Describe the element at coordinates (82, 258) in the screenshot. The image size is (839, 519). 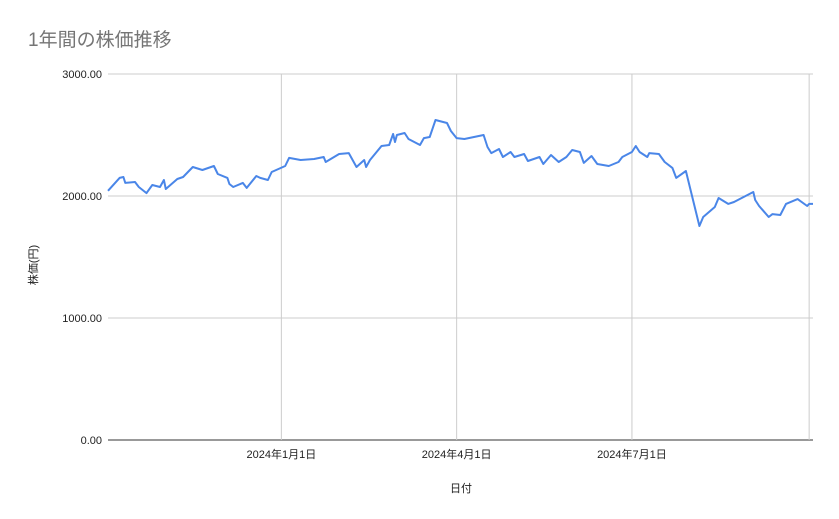
I see `y-axis-ticks: 0.00 1000.00 2000.00 3000.00` at that location.